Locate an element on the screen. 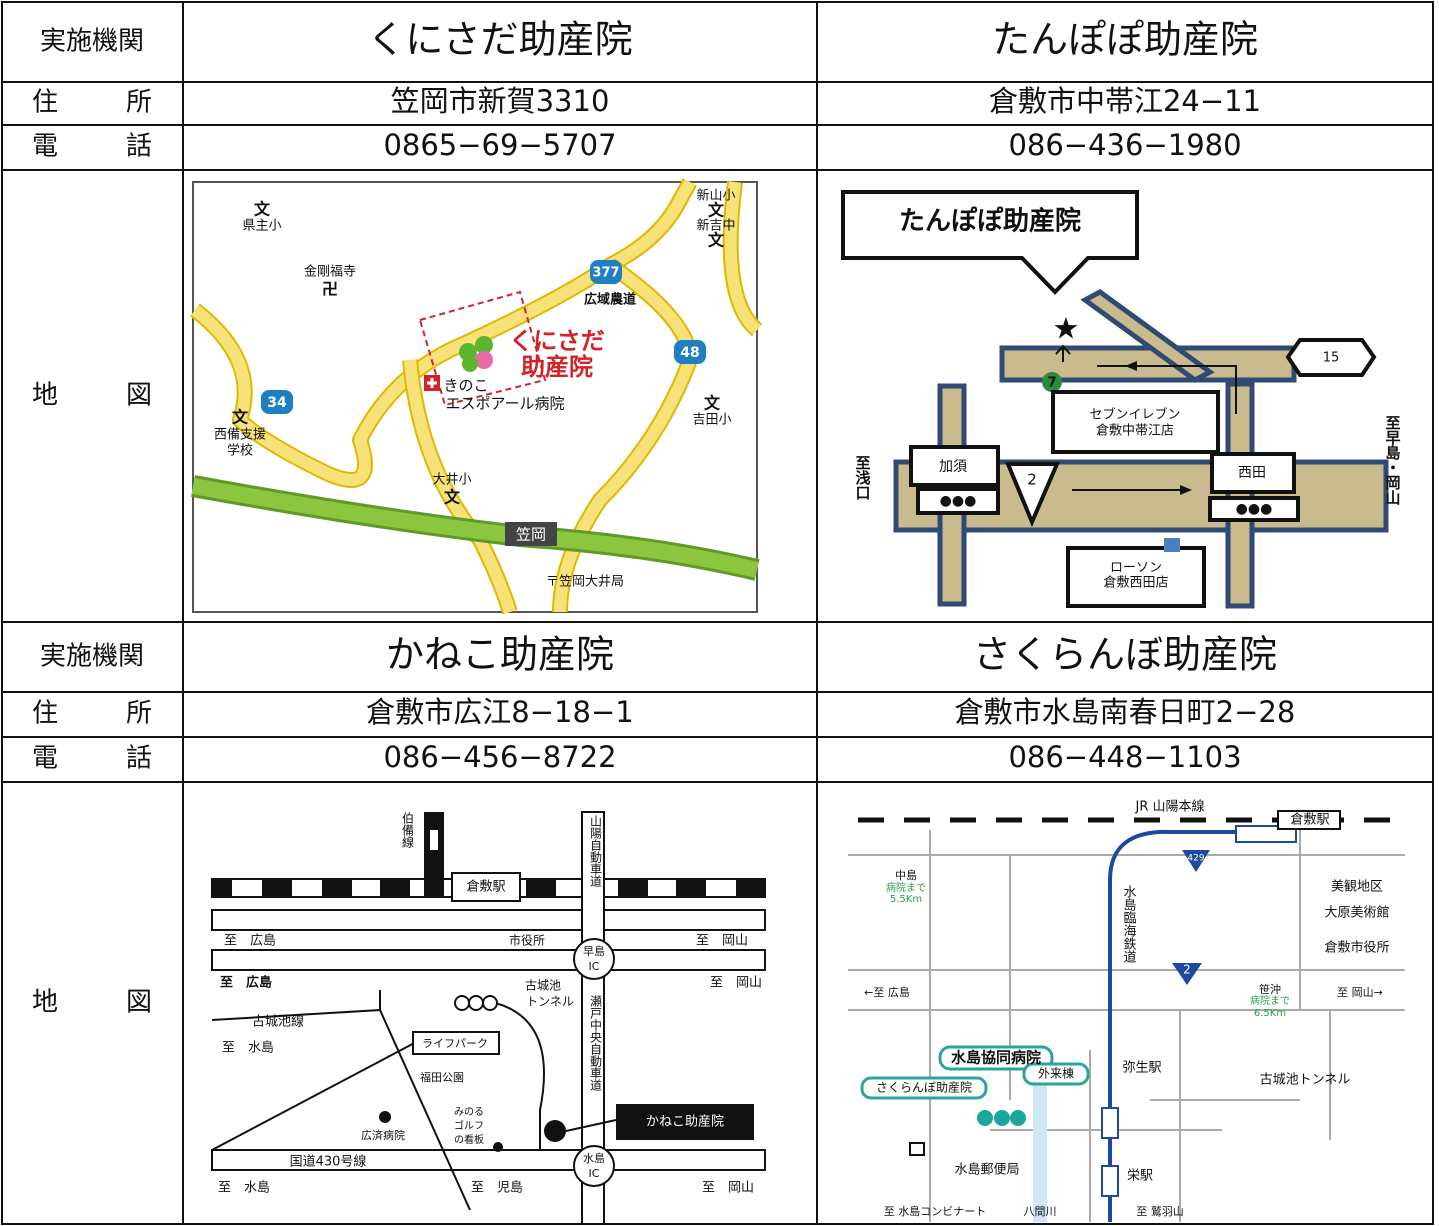  map-label: 429 is located at coordinates (1195, 859).